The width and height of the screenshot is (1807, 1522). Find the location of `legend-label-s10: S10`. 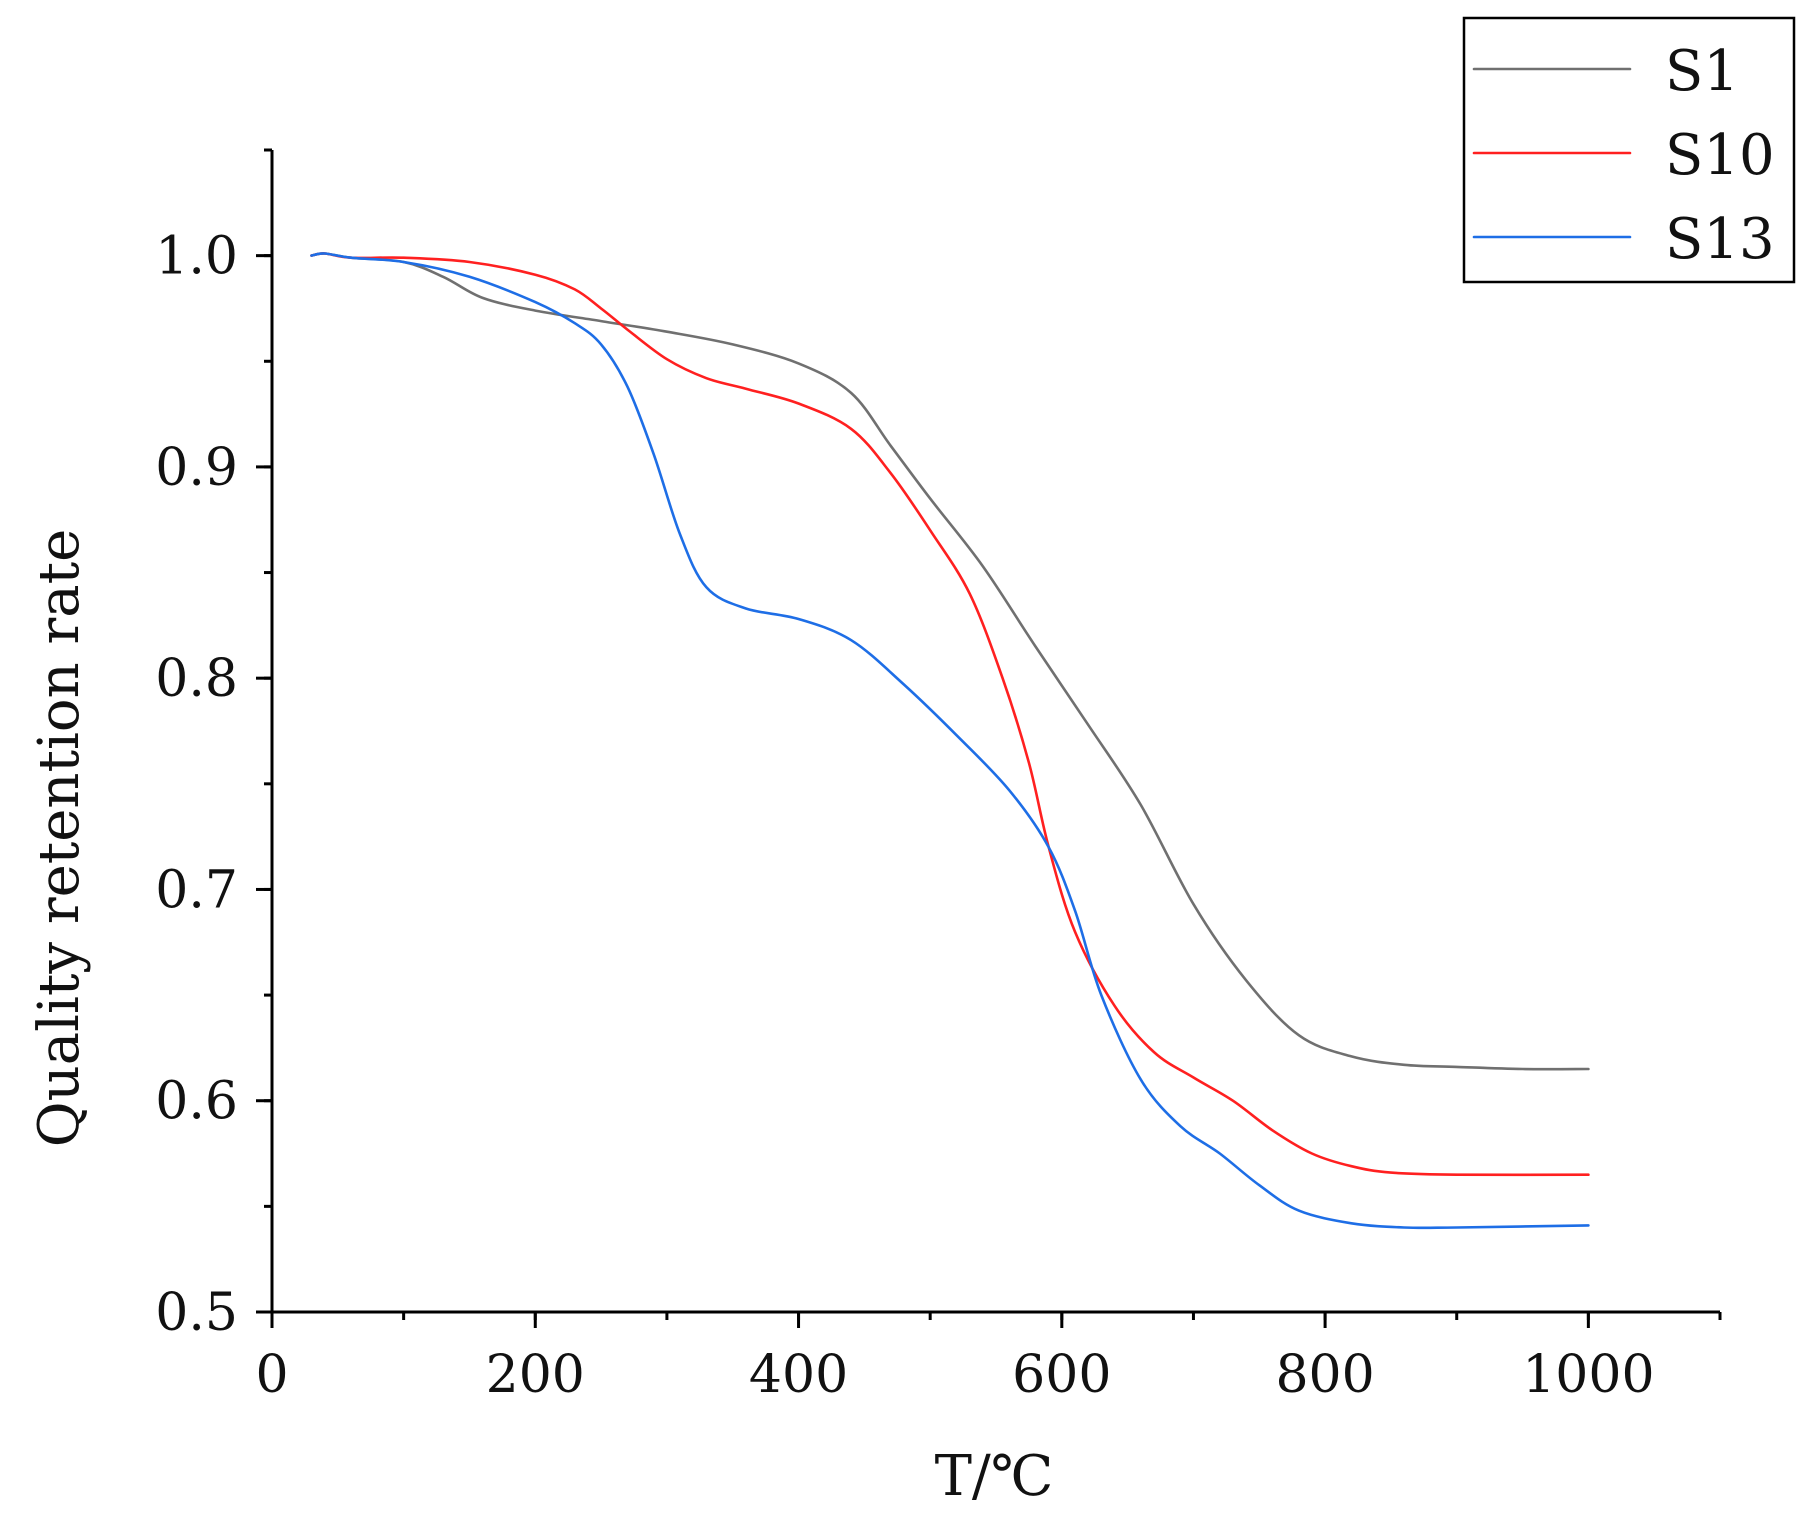

legend-label-s10: S10 is located at coordinates (1720, 155).